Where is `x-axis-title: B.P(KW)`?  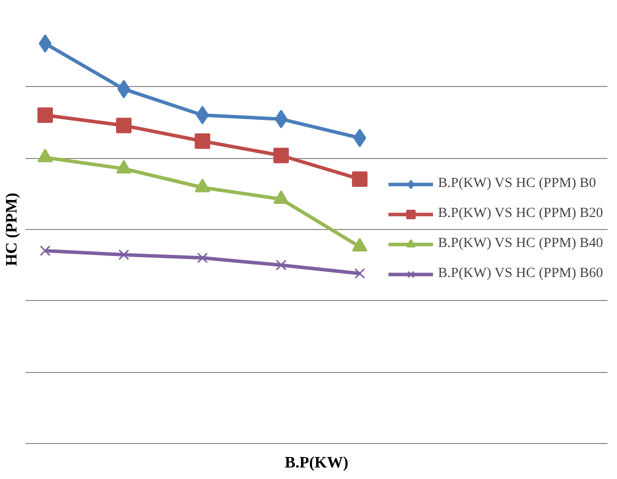
x-axis-title: B.P(KW) is located at coordinates (316, 463).